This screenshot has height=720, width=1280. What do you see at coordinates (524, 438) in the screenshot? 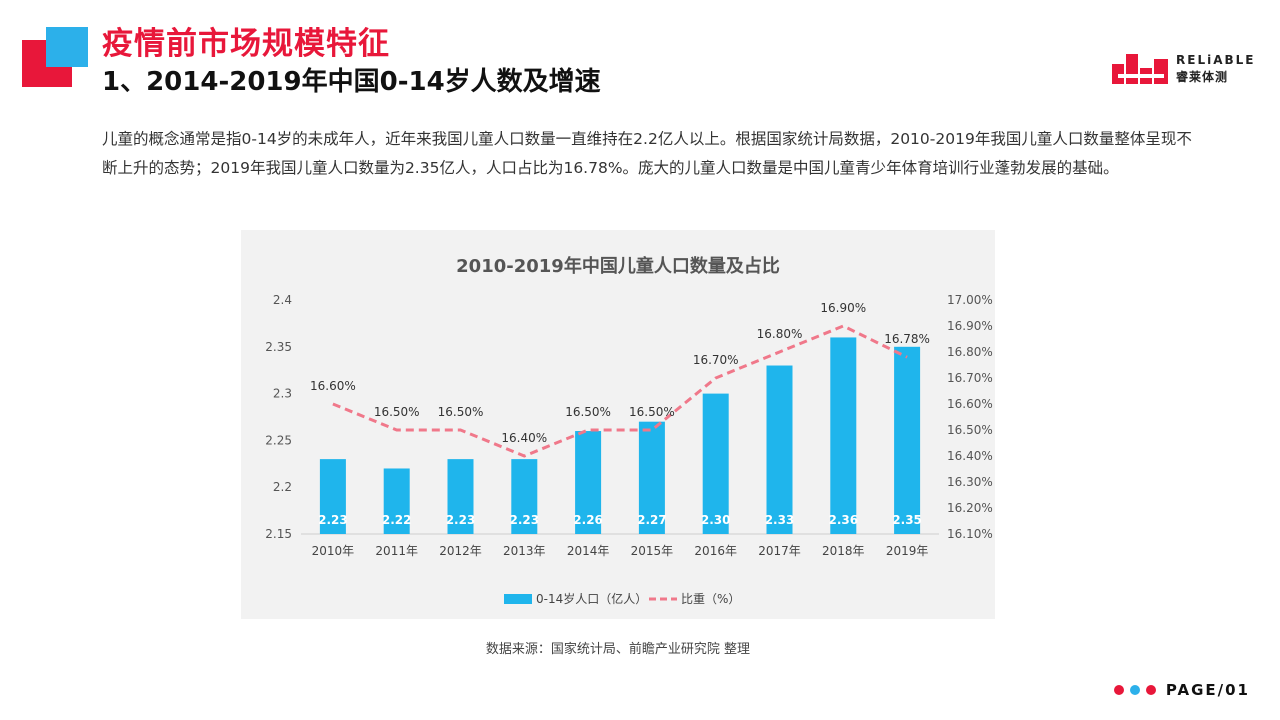
I see `line-value-label: 16.40%` at bounding box center [524, 438].